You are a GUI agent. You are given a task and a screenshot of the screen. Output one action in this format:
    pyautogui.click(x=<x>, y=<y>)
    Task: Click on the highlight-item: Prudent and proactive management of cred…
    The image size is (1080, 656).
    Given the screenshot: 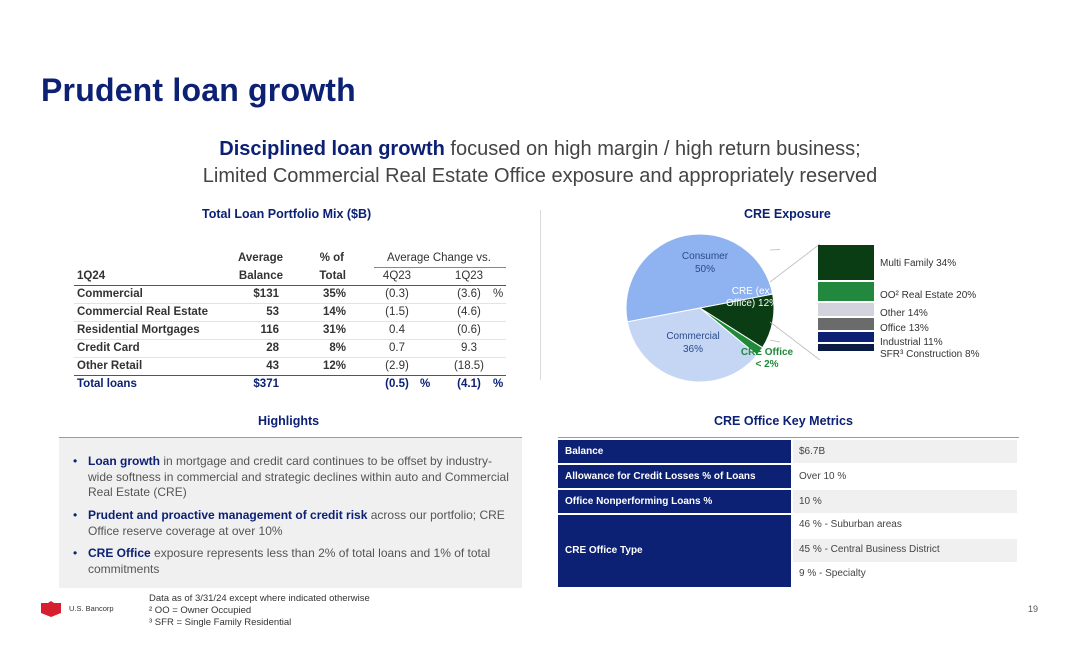 What is the action you would take?
    pyautogui.click(x=296, y=523)
    